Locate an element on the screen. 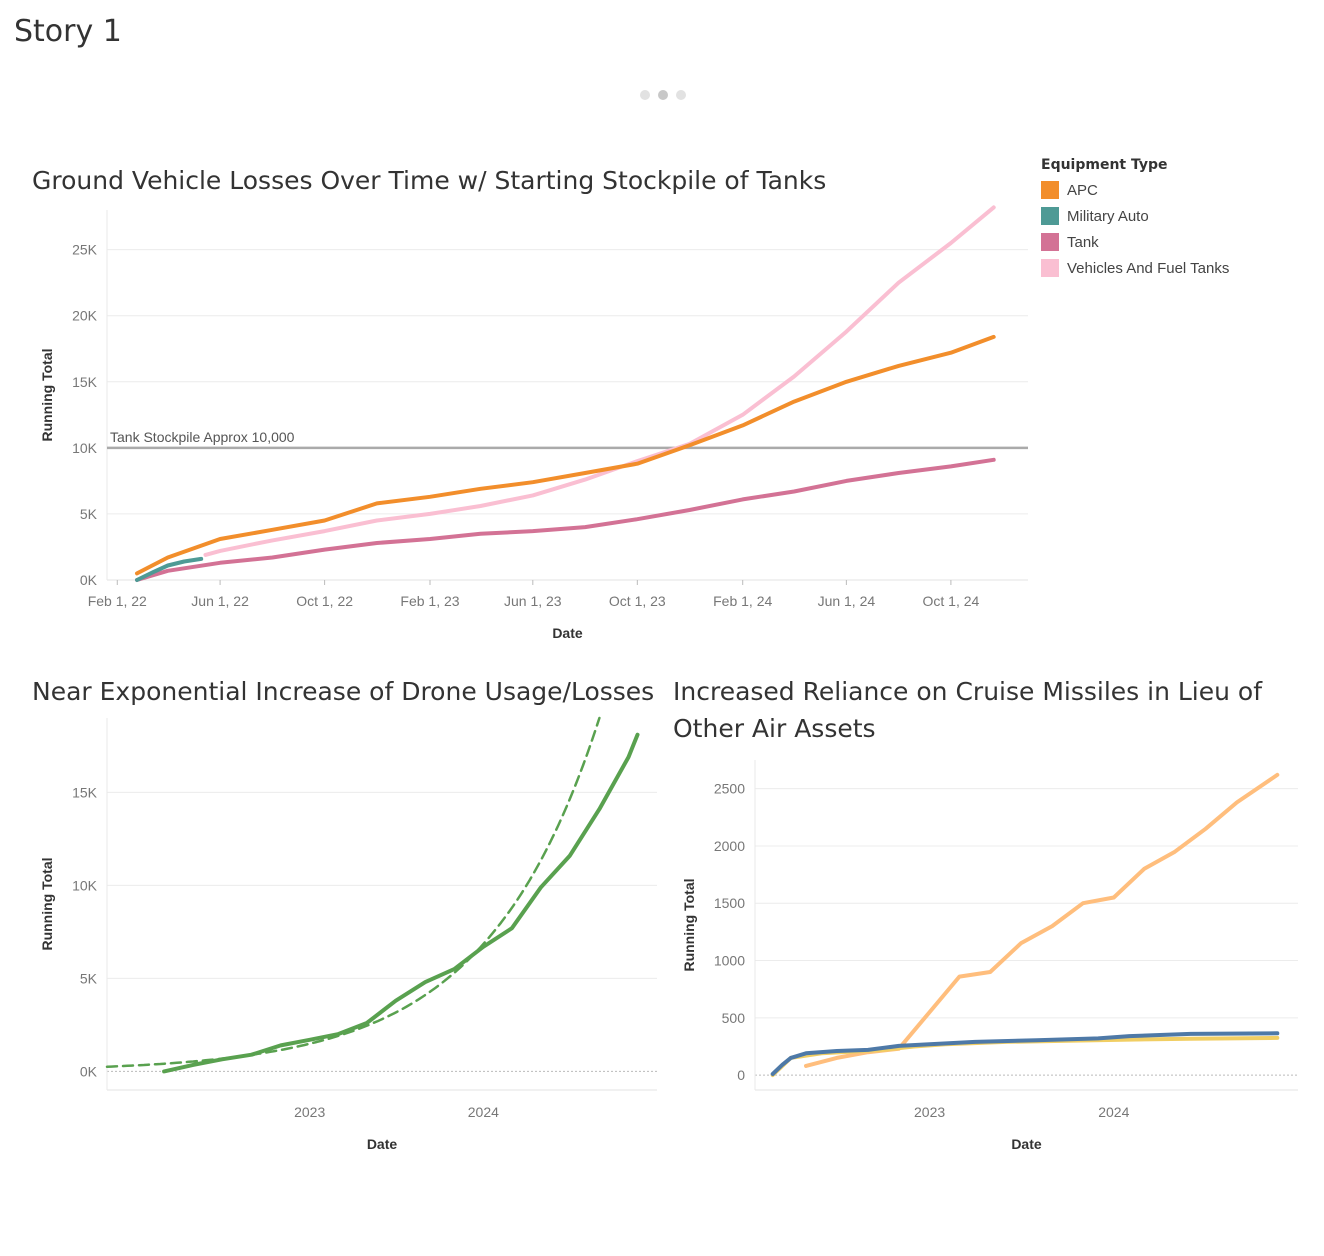 This screenshot has width=1324, height=1256. story-pager is located at coordinates (663, 95).